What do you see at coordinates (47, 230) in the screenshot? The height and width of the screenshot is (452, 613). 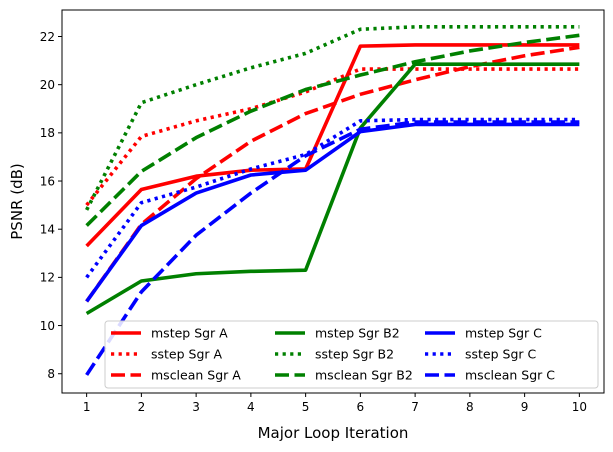 I see `y-tick-label: 14` at bounding box center [47, 230].